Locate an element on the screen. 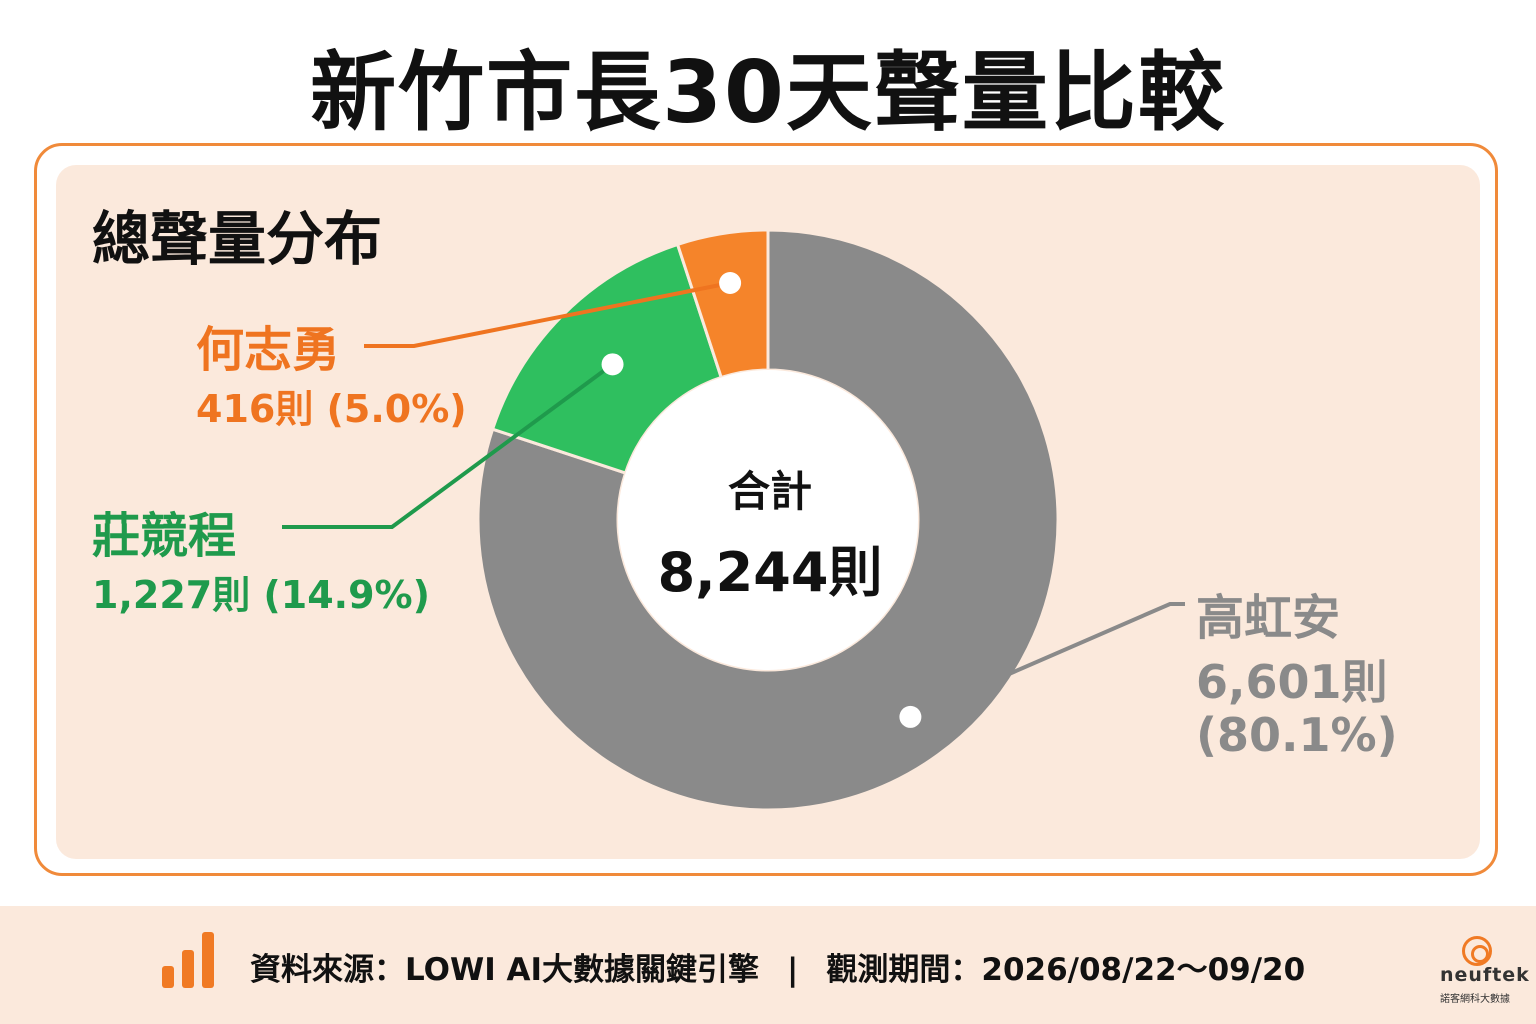 The width and height of the screenshot is (1536, 1024). donut-hole is located at coordinates (768, 520).